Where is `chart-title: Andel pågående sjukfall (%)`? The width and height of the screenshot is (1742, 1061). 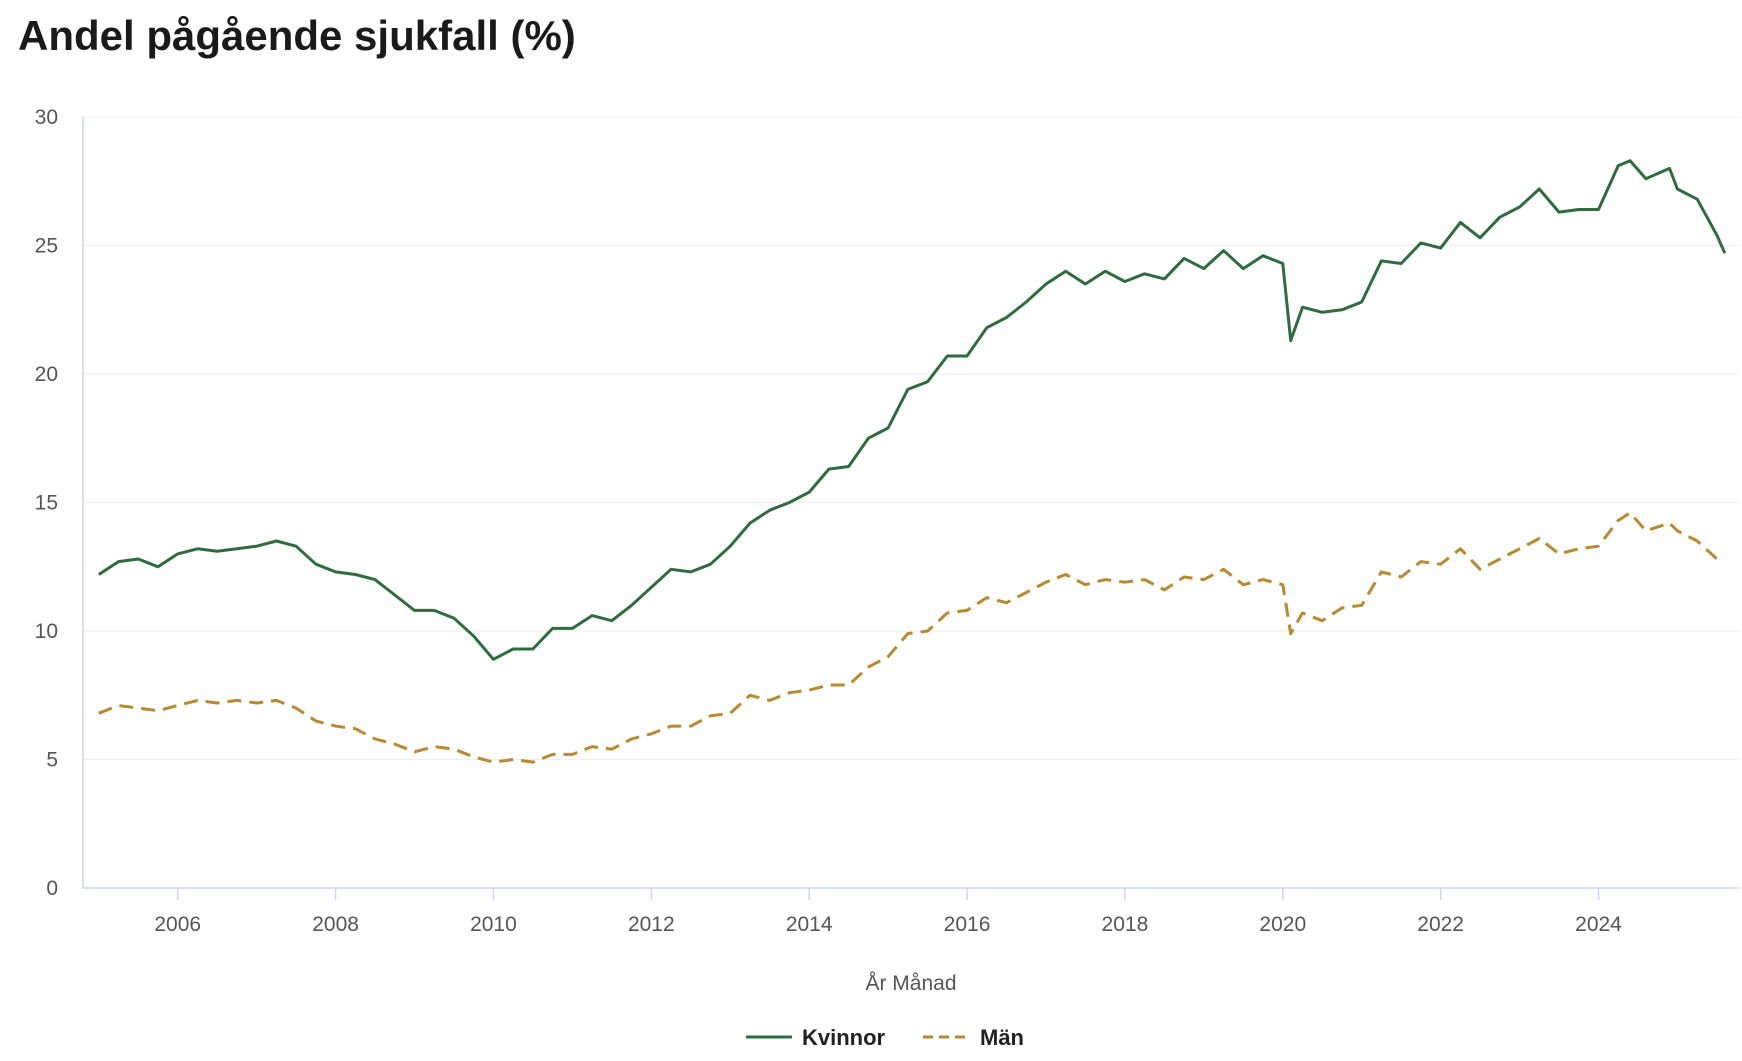 chart-title: Andel pågående sjukfall (%) is located at coordinates (297, 35).